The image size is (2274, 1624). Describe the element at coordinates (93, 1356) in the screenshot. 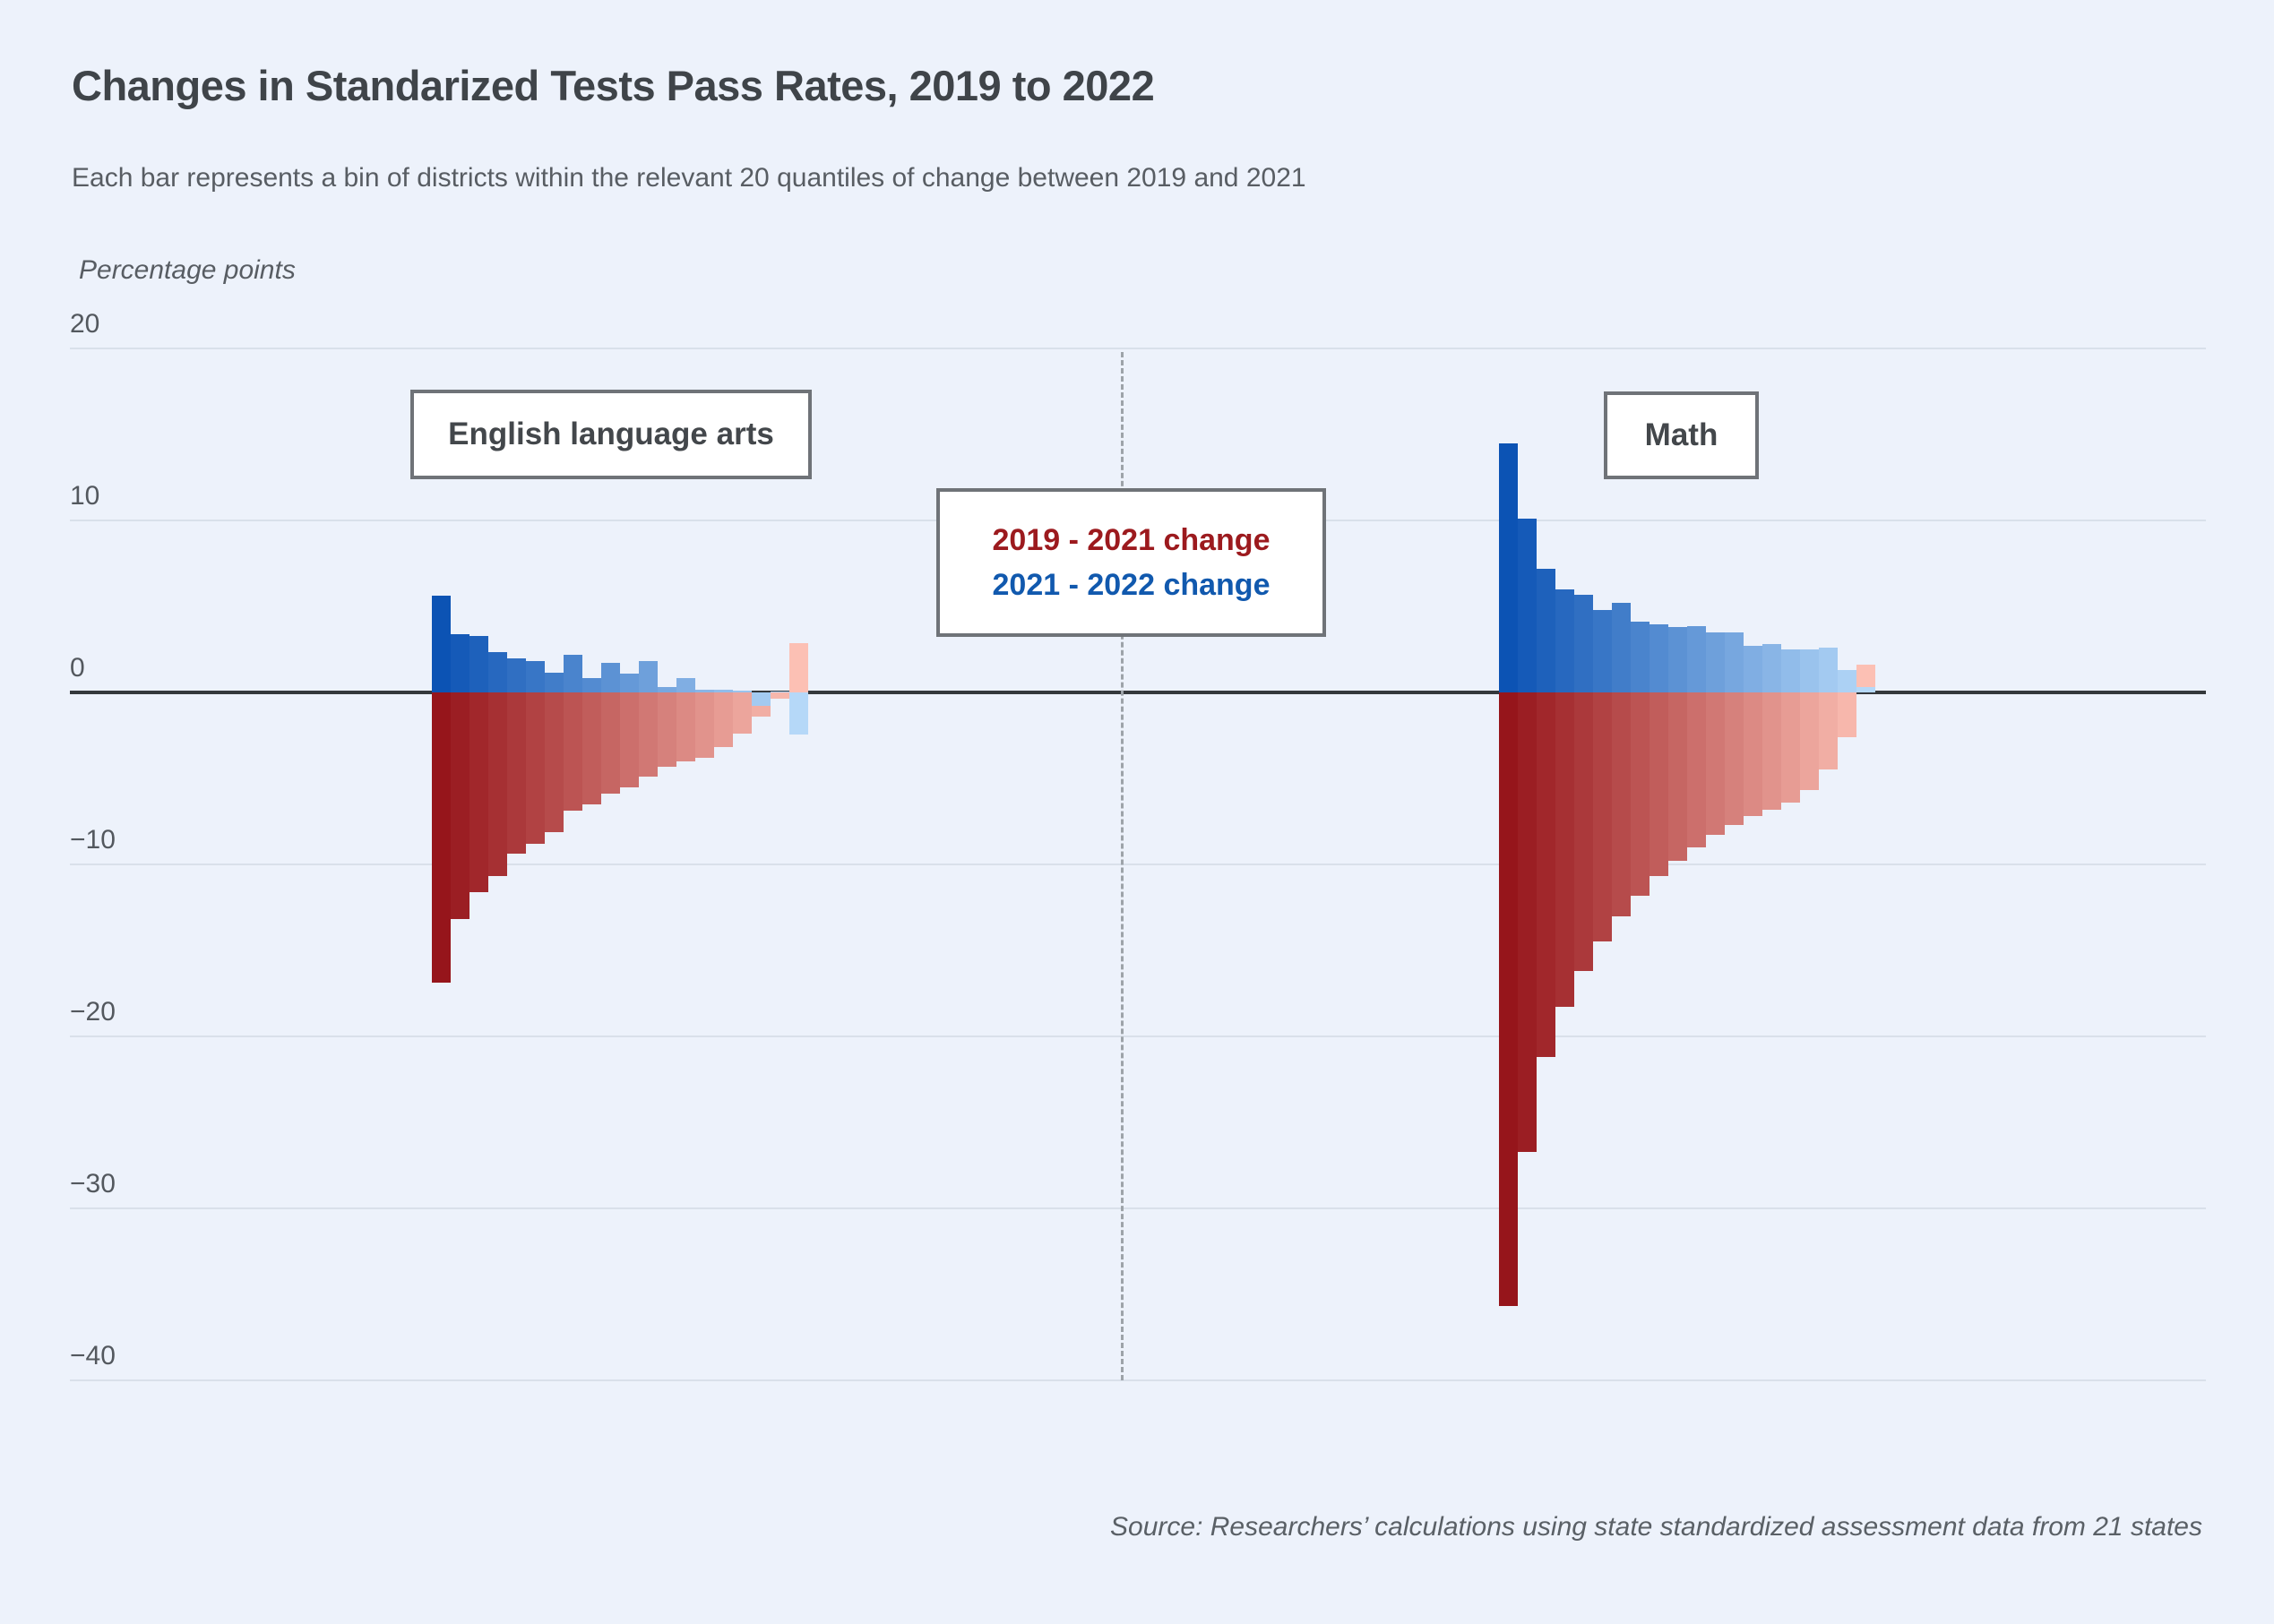

I see `y-tick-label-−40: −40` at that location.